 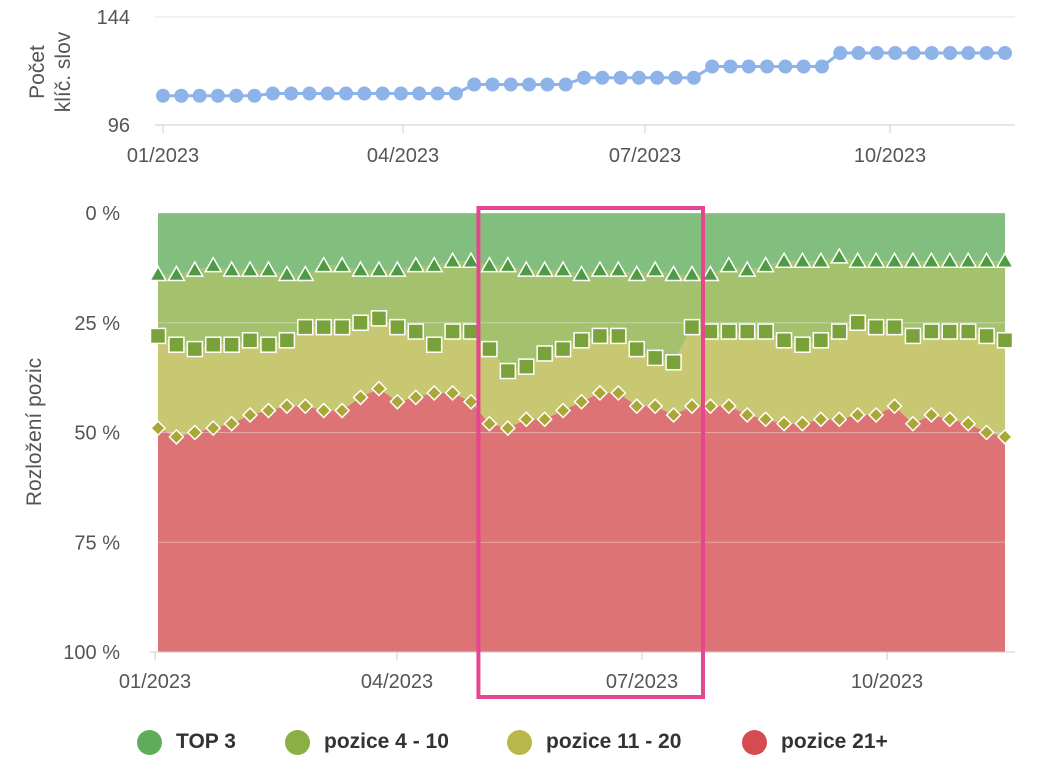 What do you see at coordinates (97, 434) in the screenshot?
I see `bottom-y-tick-label: 50 %` at bounding box center [97, 434].